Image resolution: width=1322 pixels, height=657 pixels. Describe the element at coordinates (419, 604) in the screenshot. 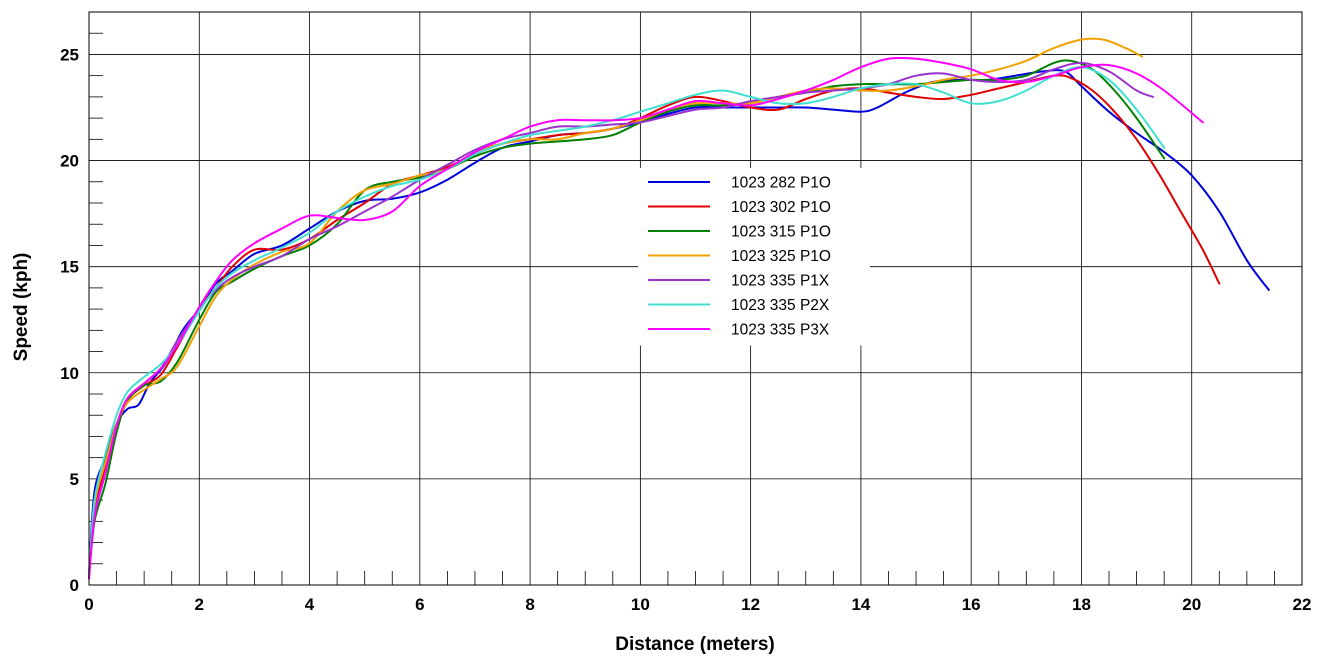

I see `x-tick-label-3: 6` at that location.